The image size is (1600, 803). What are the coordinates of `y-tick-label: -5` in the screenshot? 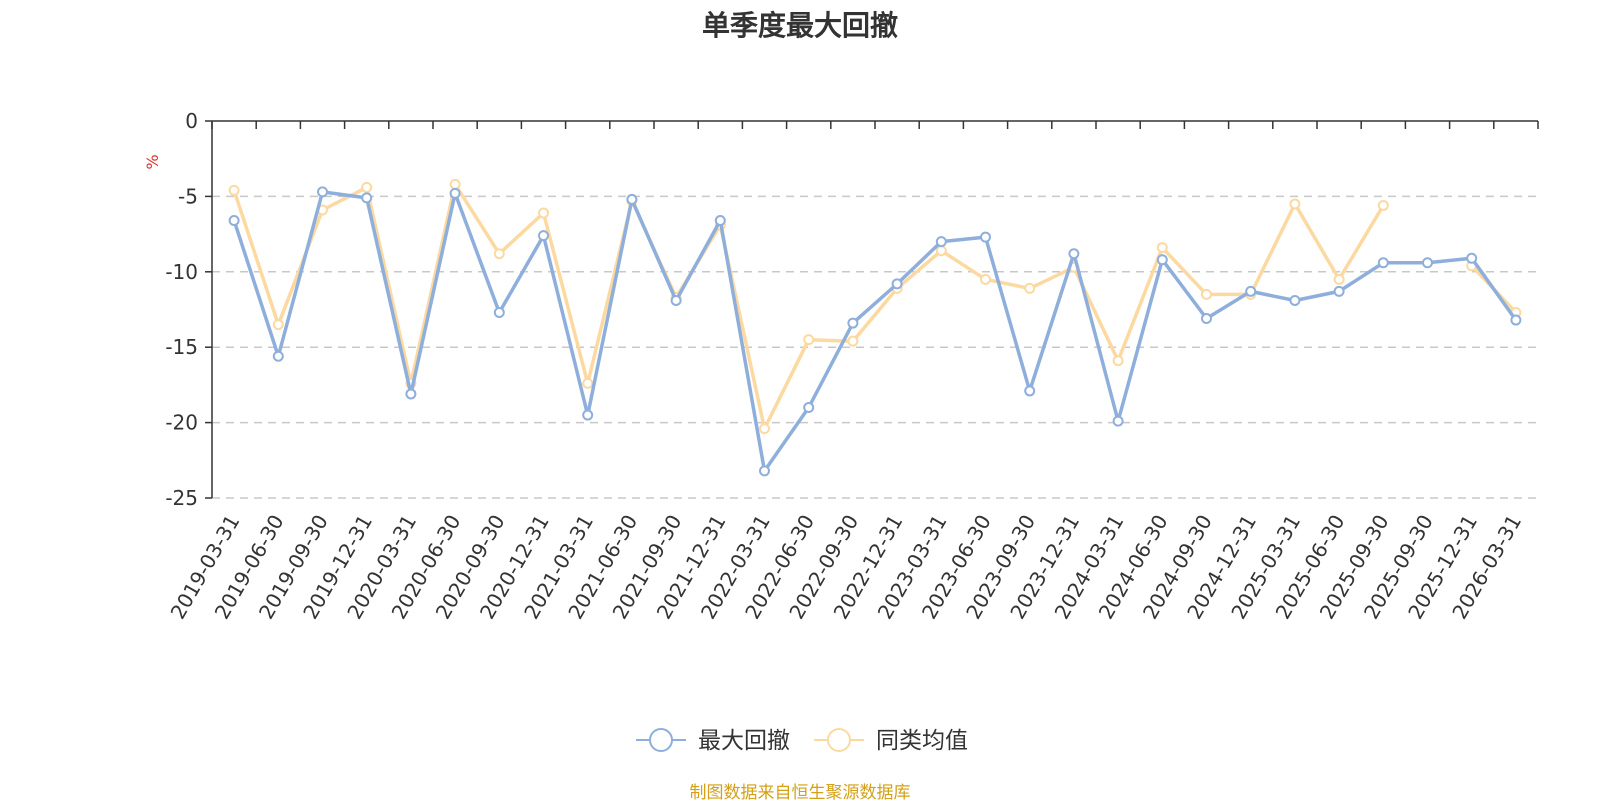 It's located at (188, 196).